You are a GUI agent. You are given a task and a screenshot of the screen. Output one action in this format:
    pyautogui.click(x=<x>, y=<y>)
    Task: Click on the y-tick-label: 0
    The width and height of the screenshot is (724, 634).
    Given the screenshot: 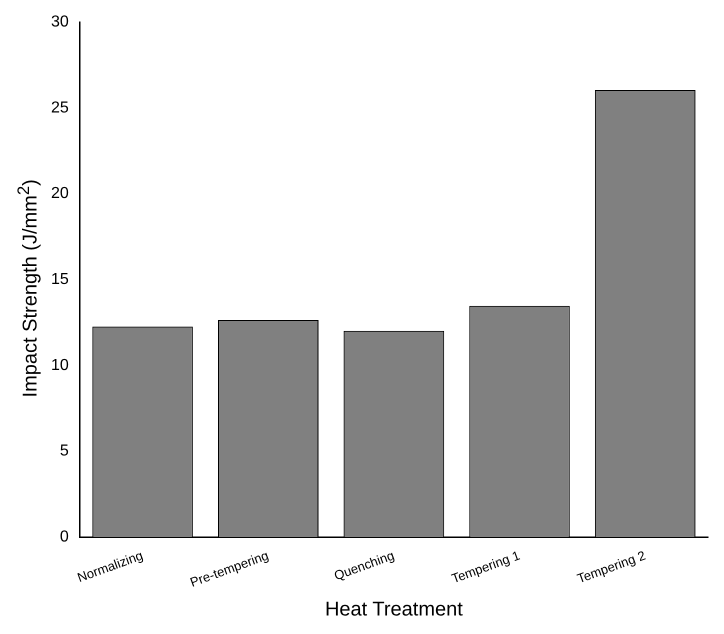 What is the action you would take?
    pyautogui.click(x=64, y=537)
    